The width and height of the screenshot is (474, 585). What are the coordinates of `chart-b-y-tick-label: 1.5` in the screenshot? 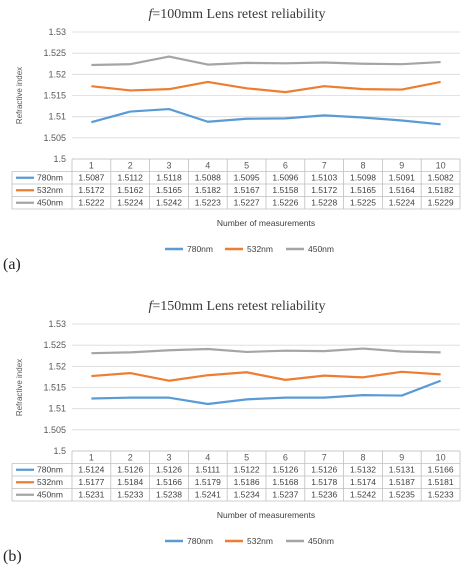 It's located at (59, 451).